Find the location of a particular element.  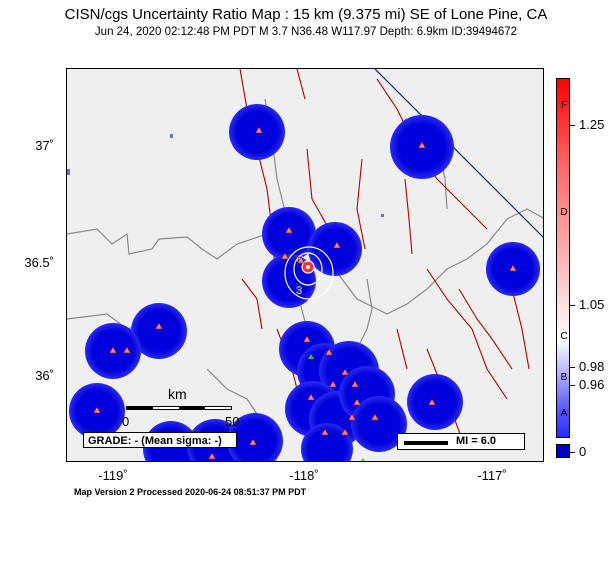

grade-legend: GRADE: - (Mean sigma: -) is located at coordinates (160, 440).